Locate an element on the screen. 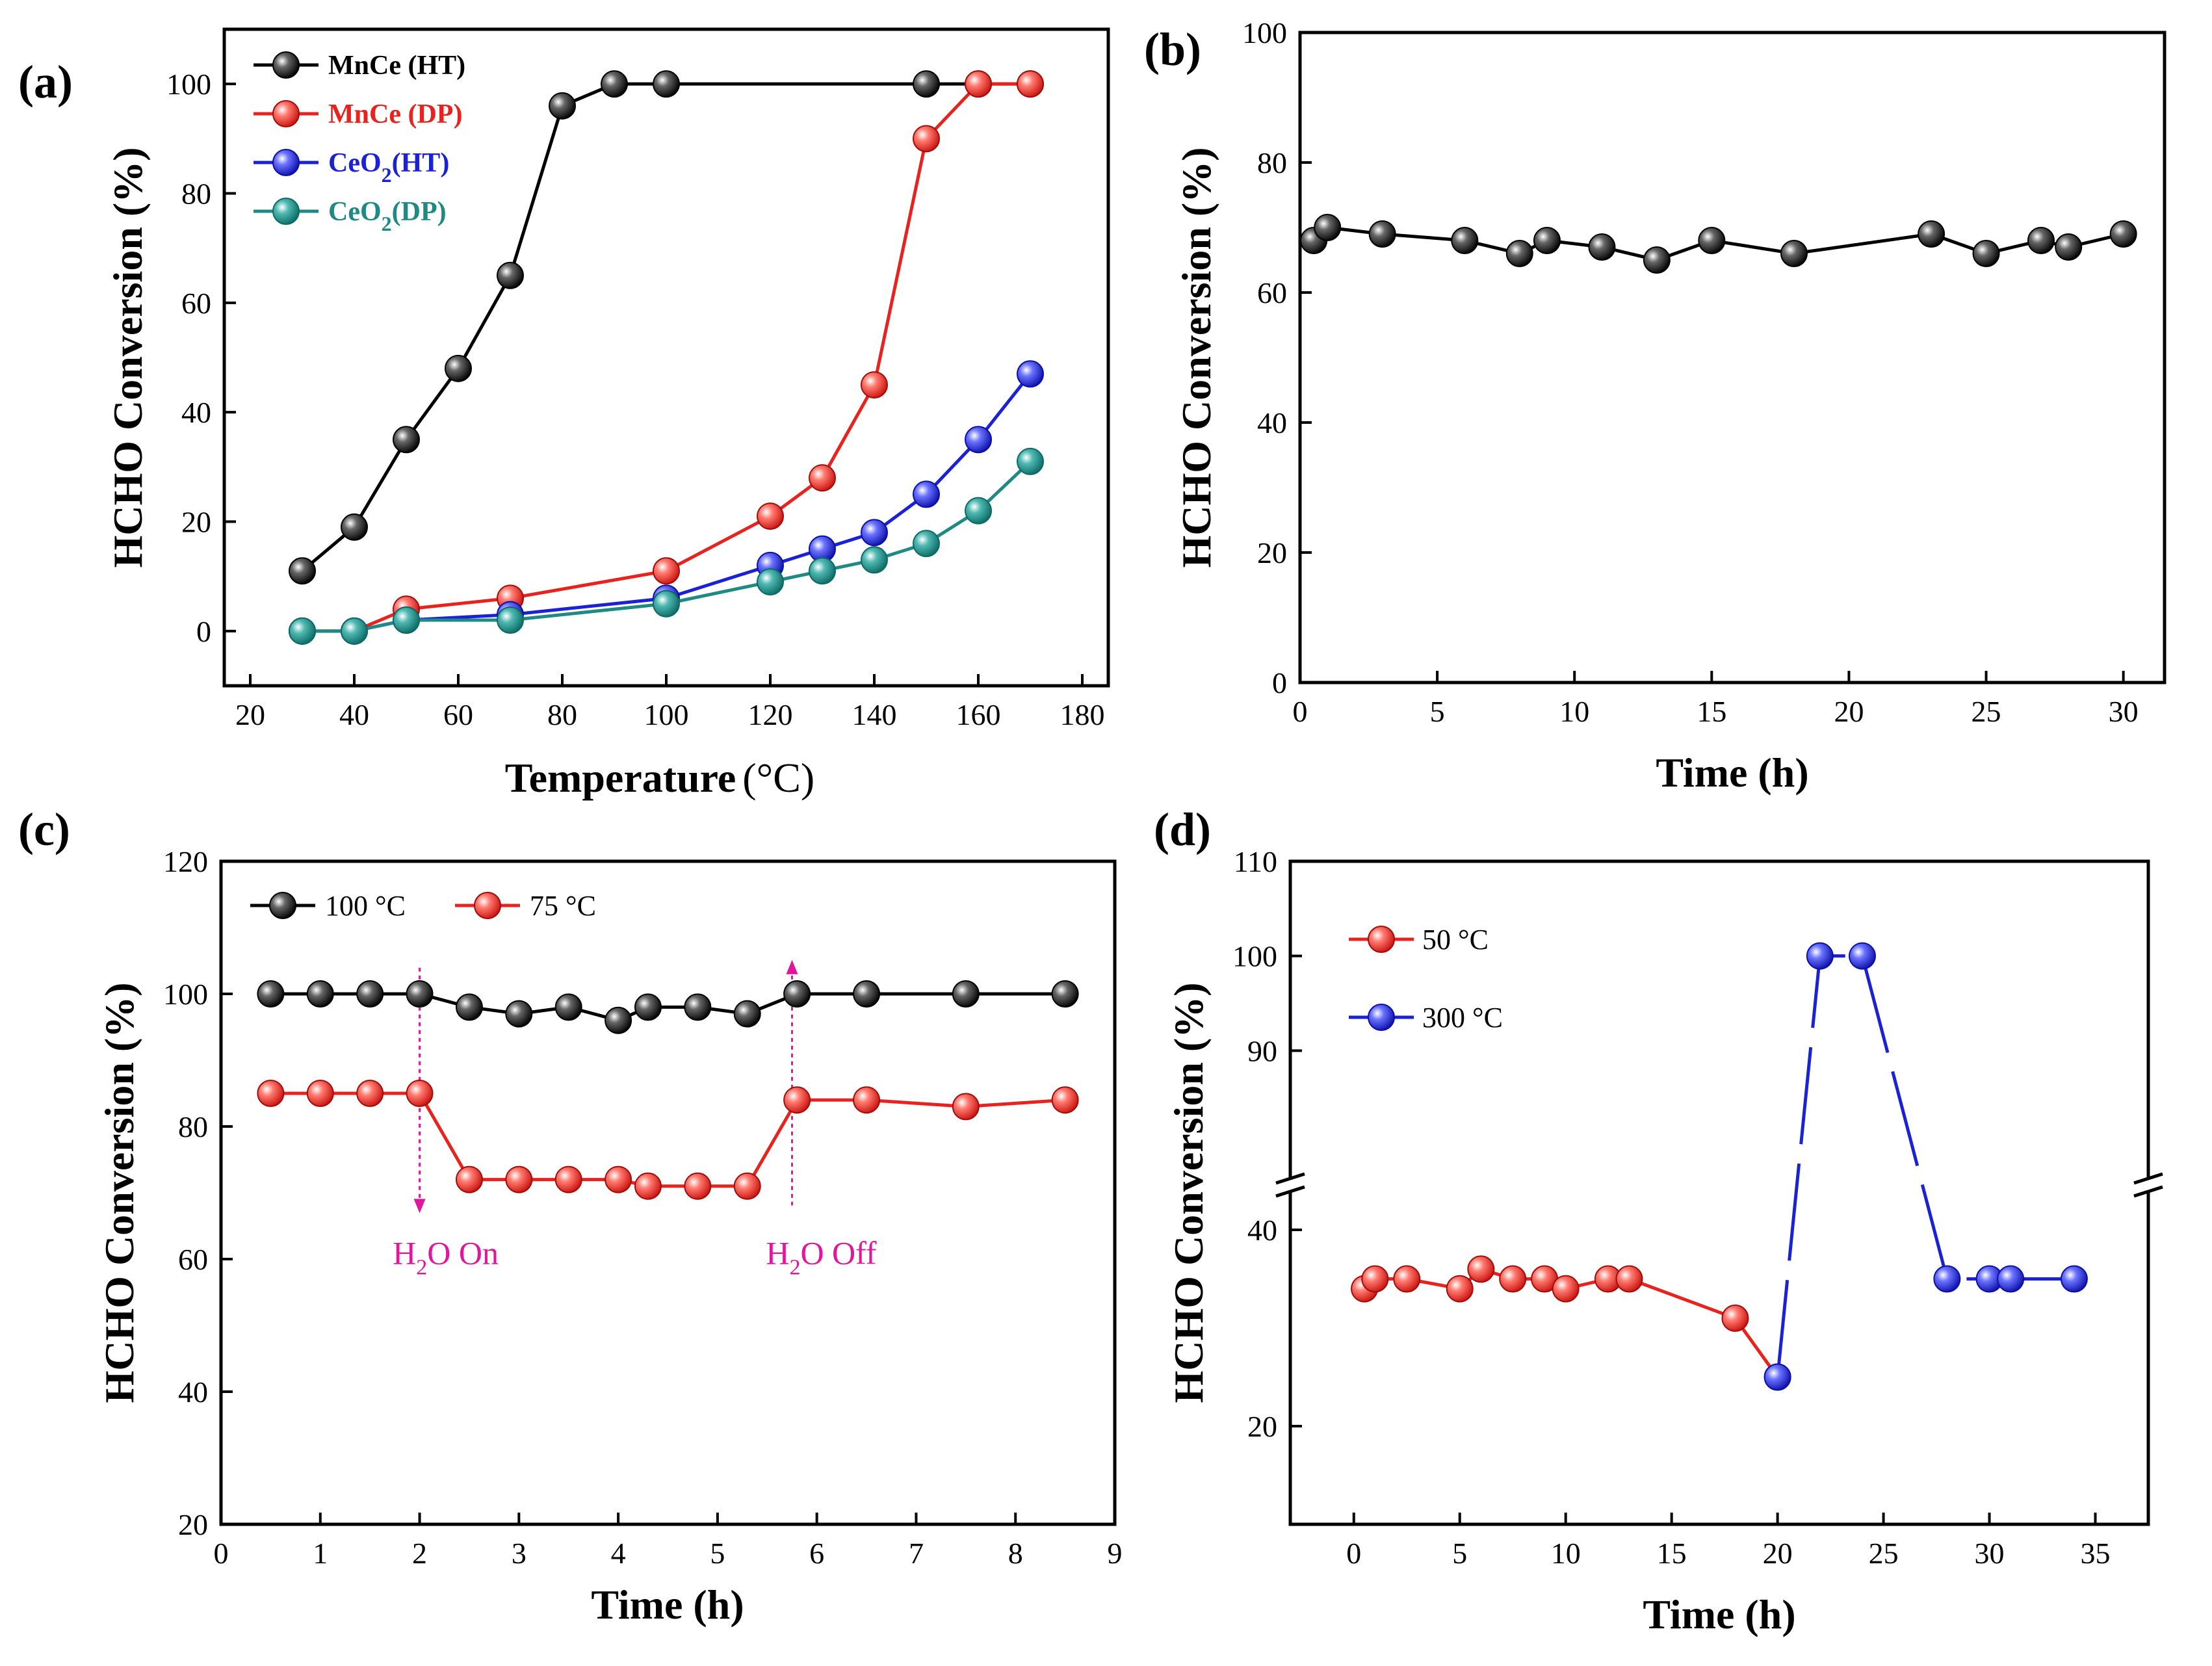 This screenshot has width=2212, height=1666. x-tick-label: 10 is located at coordinates (1574, 711).